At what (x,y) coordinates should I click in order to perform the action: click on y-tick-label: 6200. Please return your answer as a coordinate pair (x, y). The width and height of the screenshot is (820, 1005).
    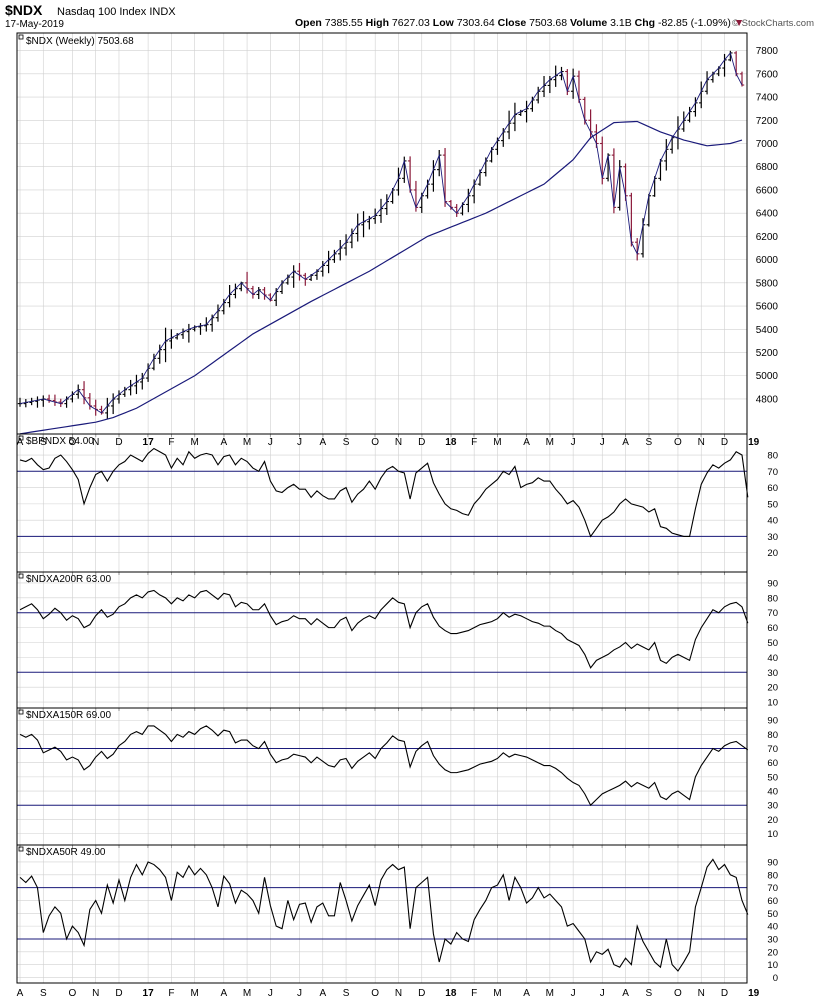
    Looking at the image, I should click on (767, 237).